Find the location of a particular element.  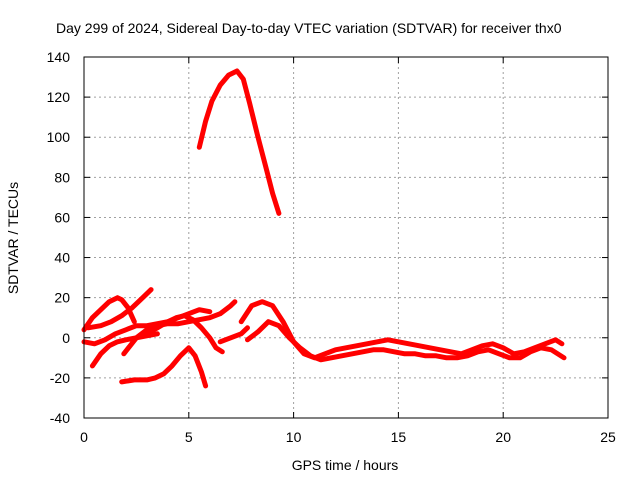

x-tick-label: 20 is located at coordinates (503, 437).